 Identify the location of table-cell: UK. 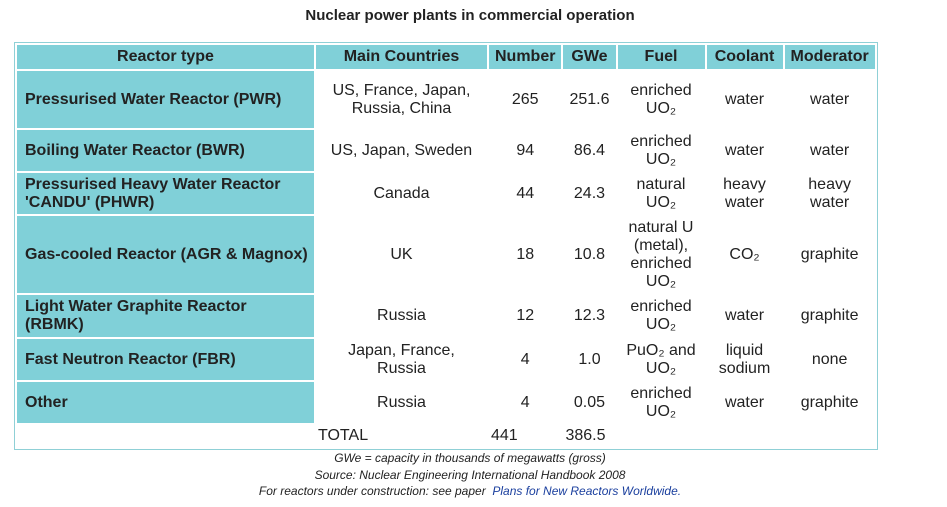
(401, 254).